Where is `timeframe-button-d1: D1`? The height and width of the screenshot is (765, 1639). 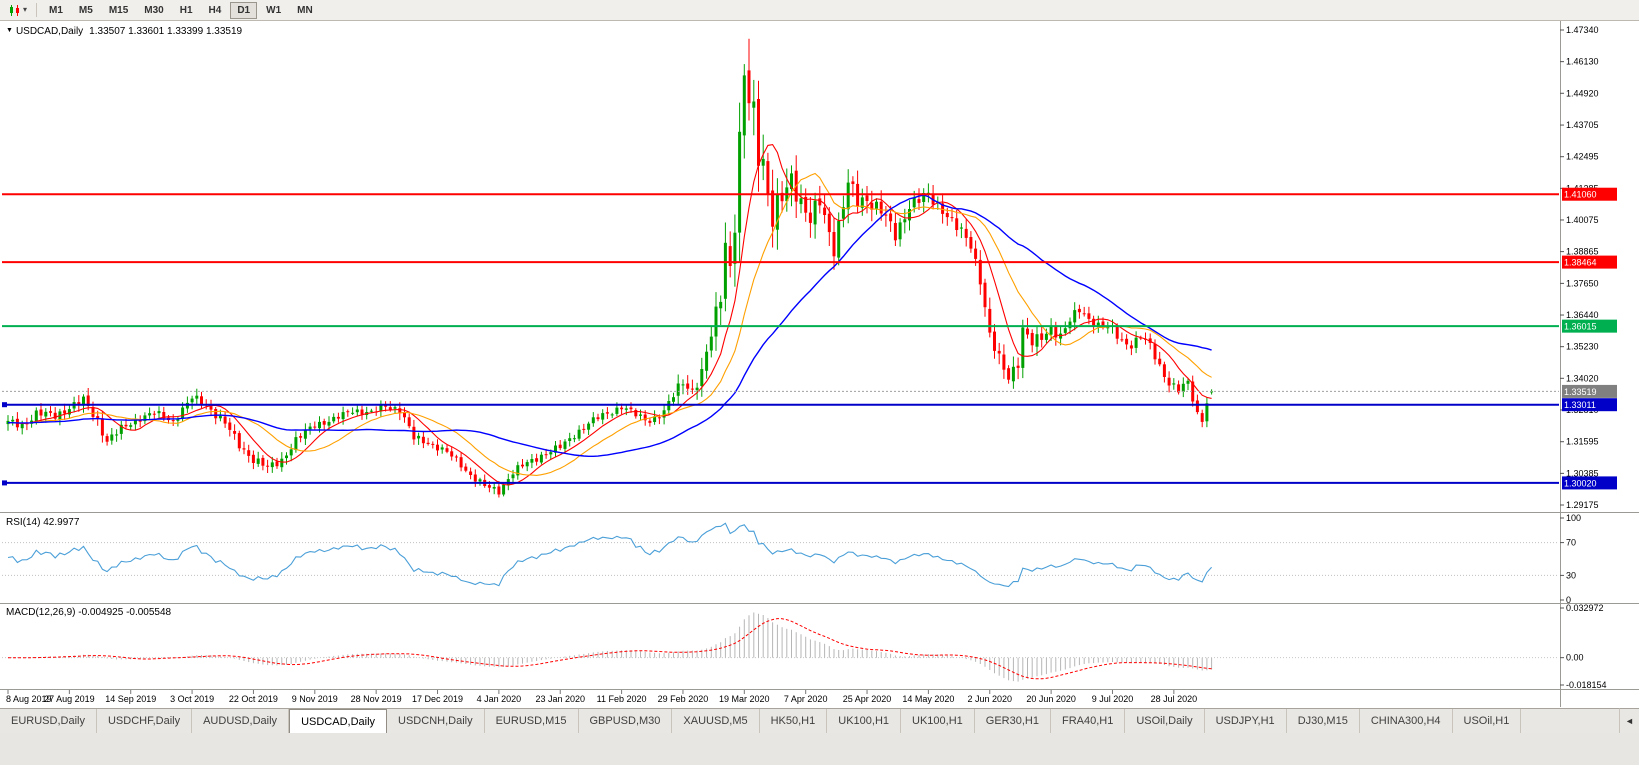 timeframe-button-d1: D1 is located at coordinates (244, 10).